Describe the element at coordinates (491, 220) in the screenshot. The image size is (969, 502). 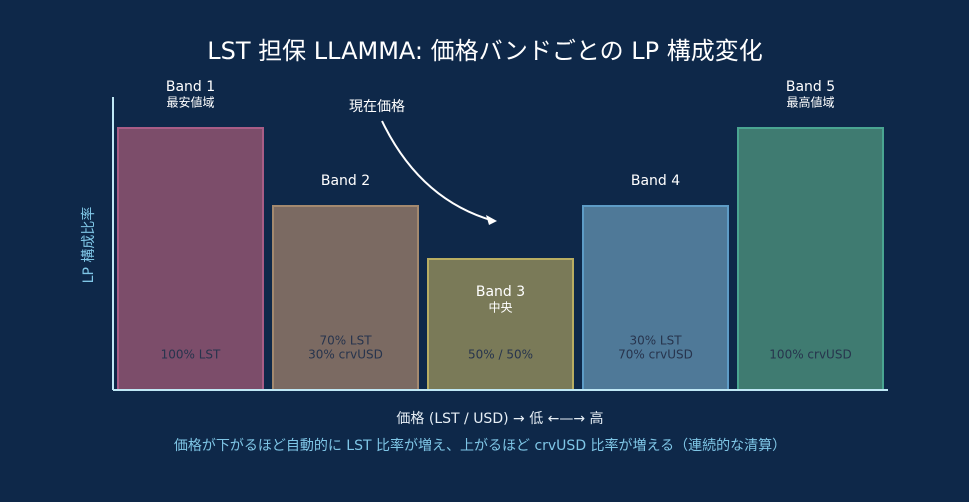
I see `arrow-head` at that location.